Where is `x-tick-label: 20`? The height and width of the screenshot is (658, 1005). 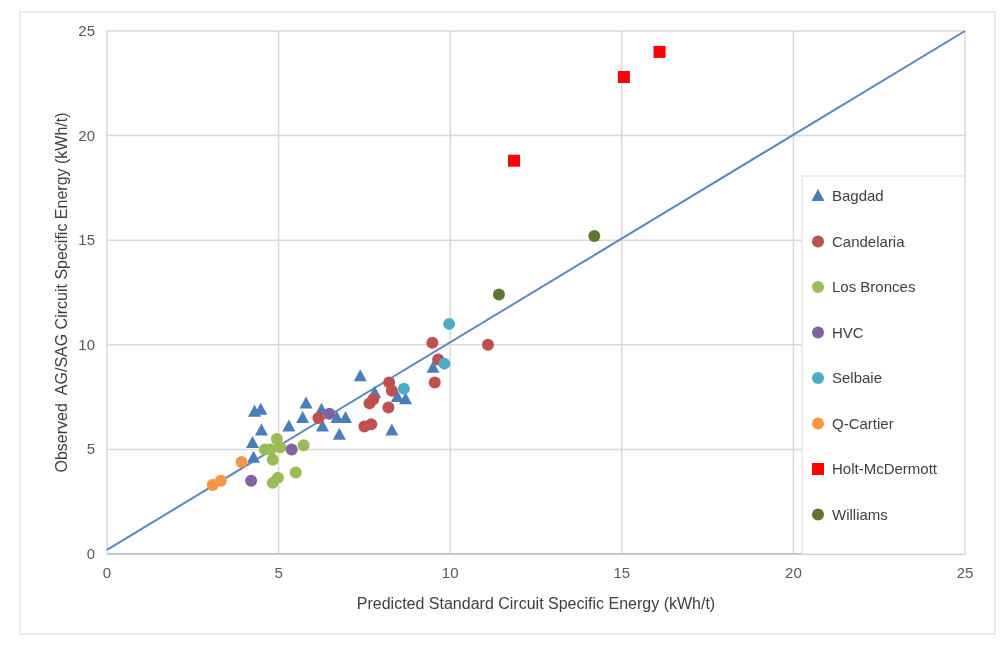 x-tick-label: 20 is located at coordinates (793, 572).